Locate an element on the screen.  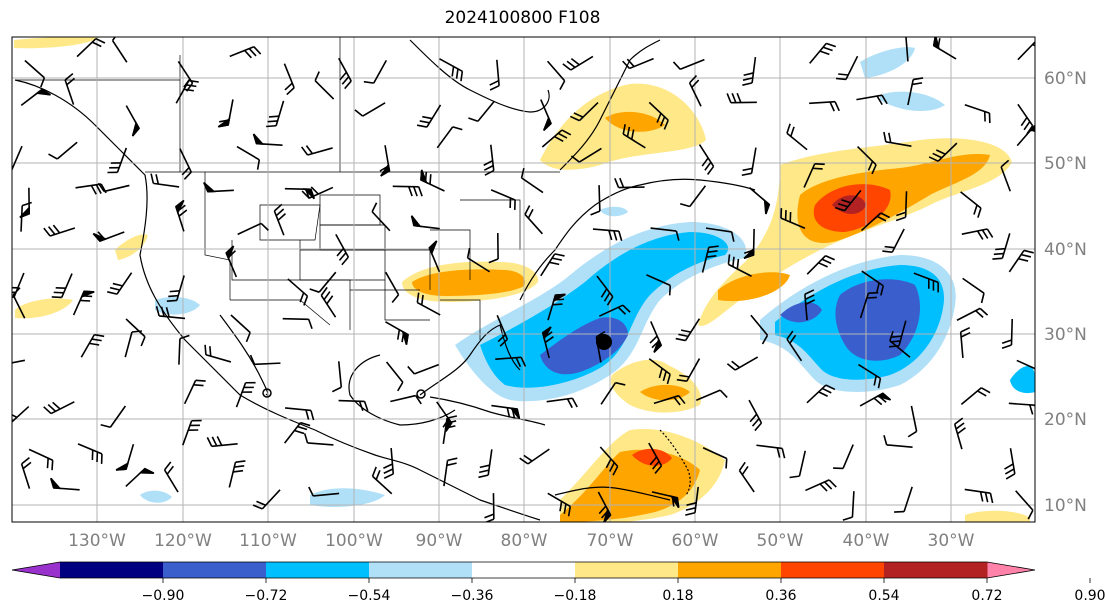
lon-label: 110°W is located at coordinates (268, 541).